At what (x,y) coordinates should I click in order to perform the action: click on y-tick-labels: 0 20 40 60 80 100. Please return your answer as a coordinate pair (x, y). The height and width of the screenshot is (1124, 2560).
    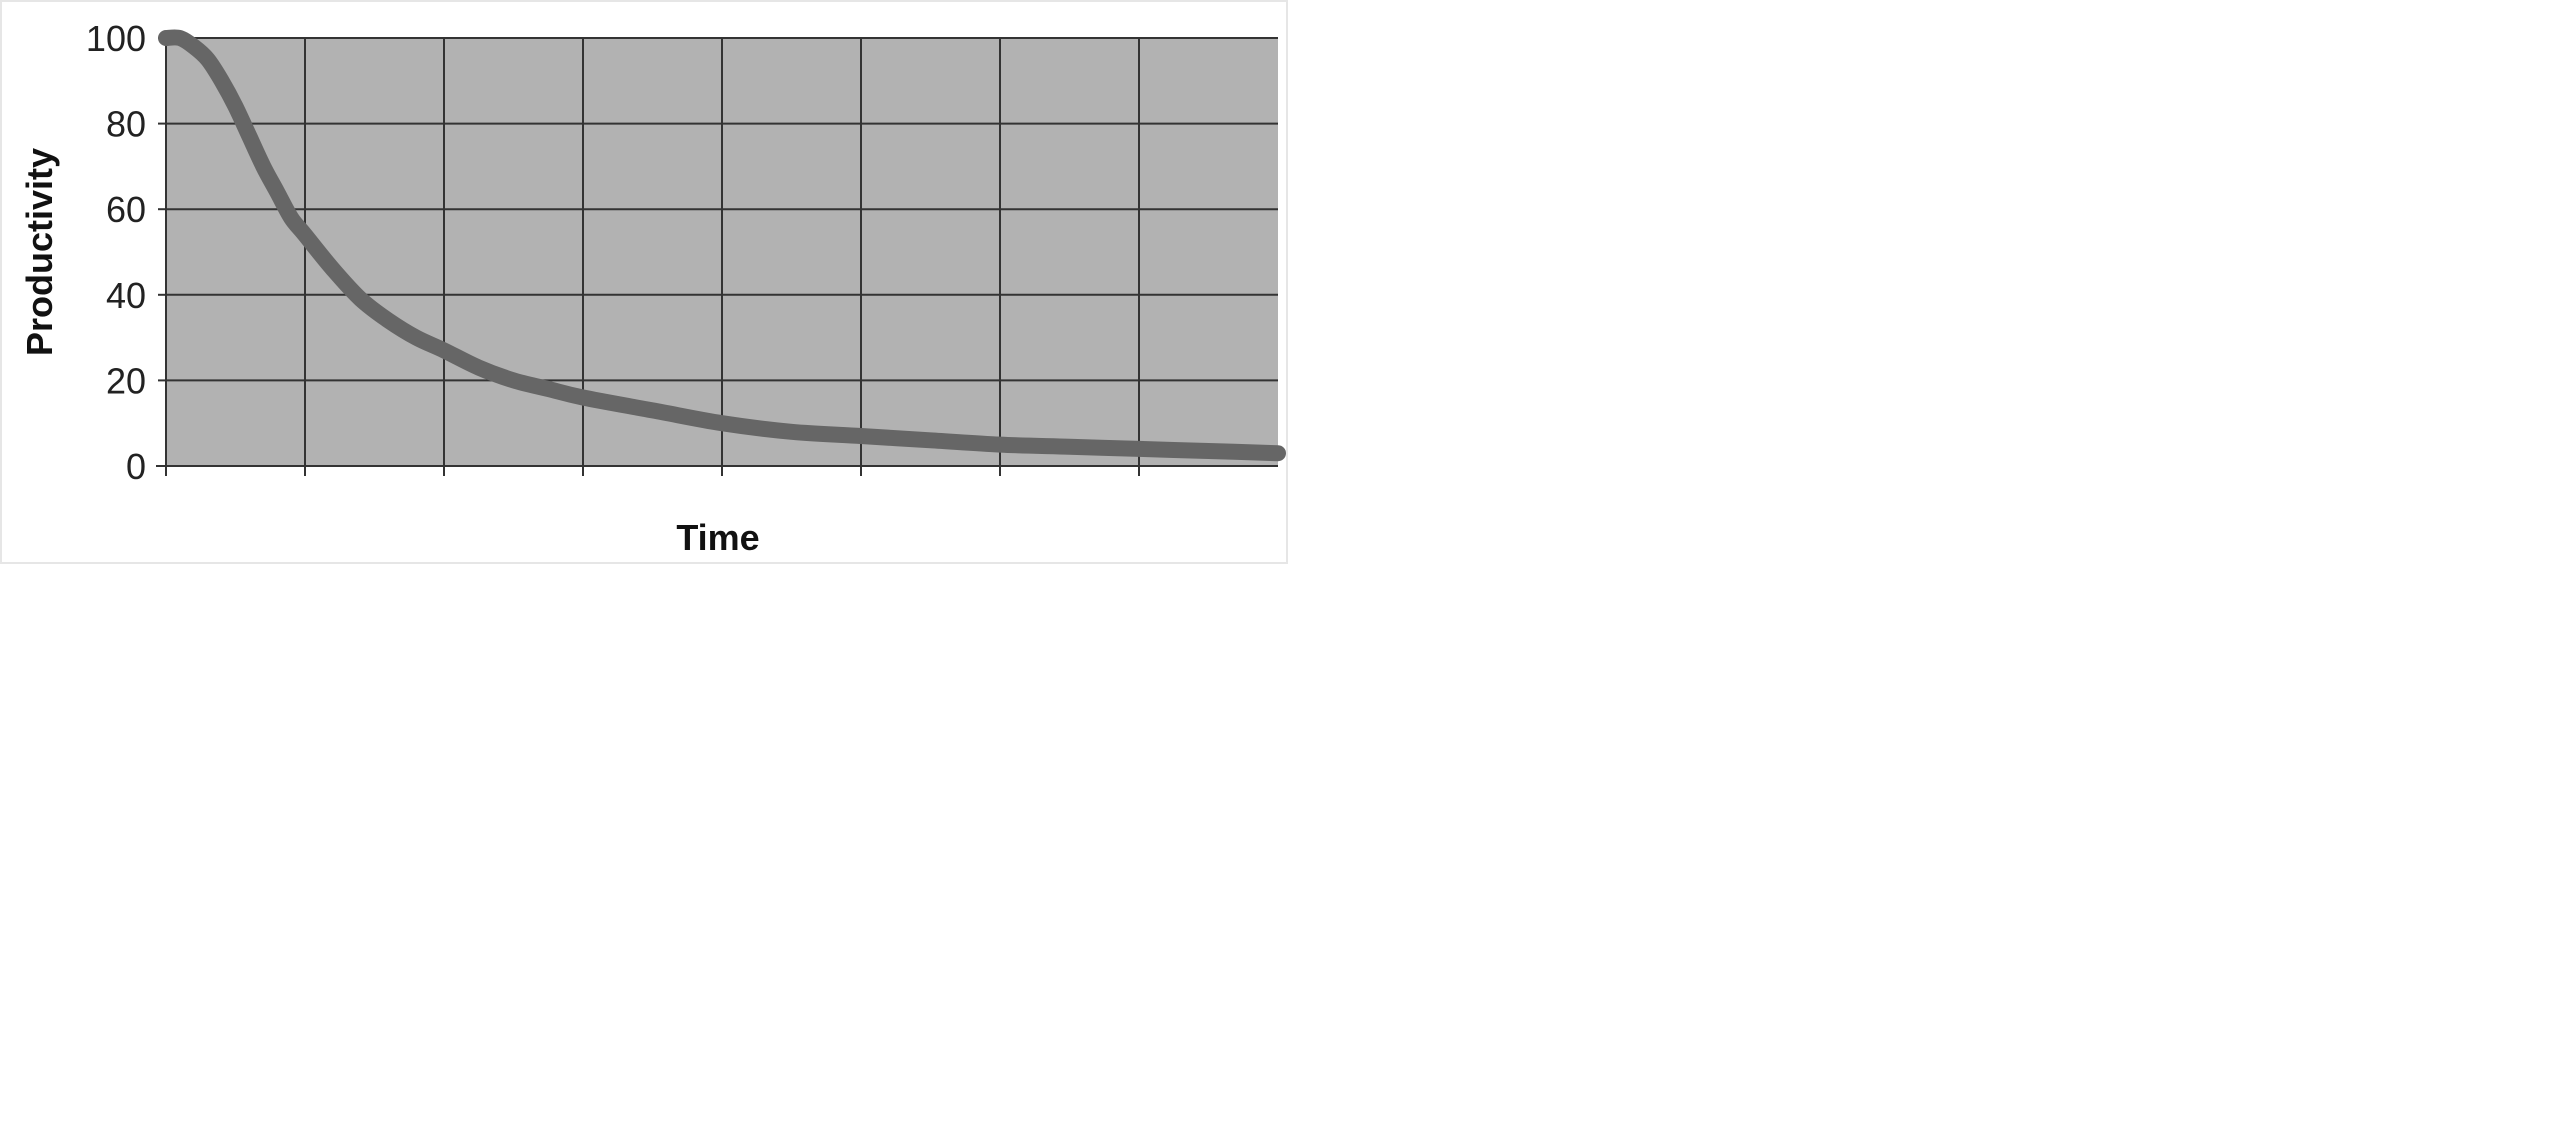
    Looking at the image, I should click on (116, 252).